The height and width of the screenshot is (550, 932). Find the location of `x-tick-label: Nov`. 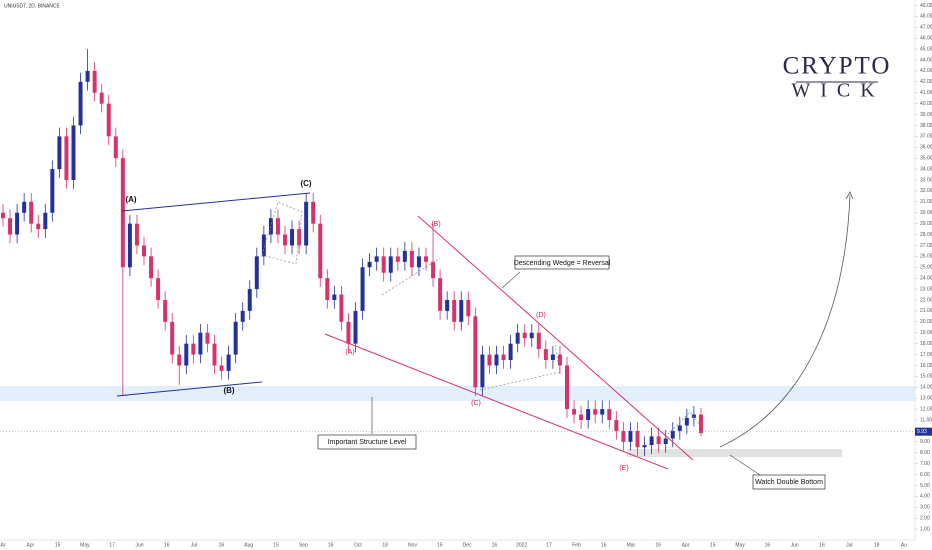

x-tick-label: Nov is located at coordinates (412, 545).